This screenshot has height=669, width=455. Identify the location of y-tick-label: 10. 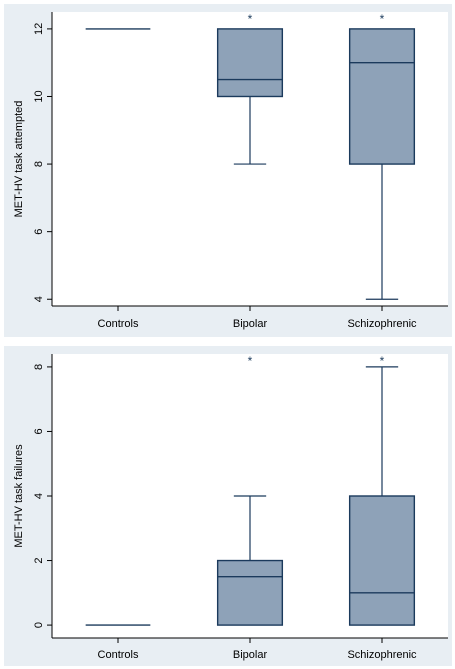
(39, 96).